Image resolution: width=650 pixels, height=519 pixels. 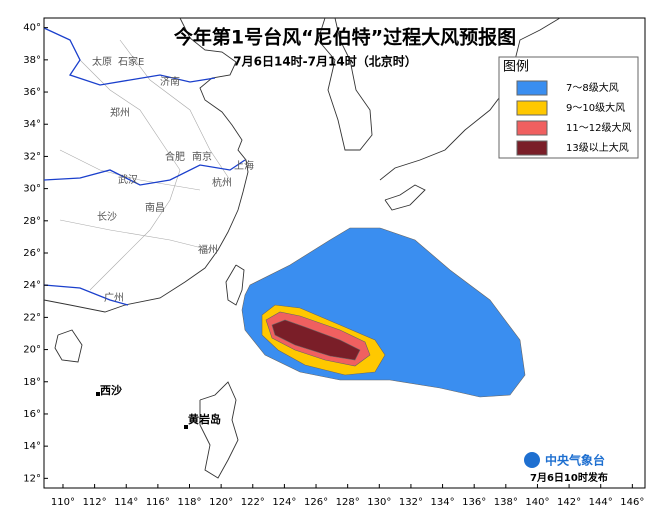 What do you see at coordinates (114, 298) in the screenshot?
I see `place-label: 广州` at bounding box center [114, 298].